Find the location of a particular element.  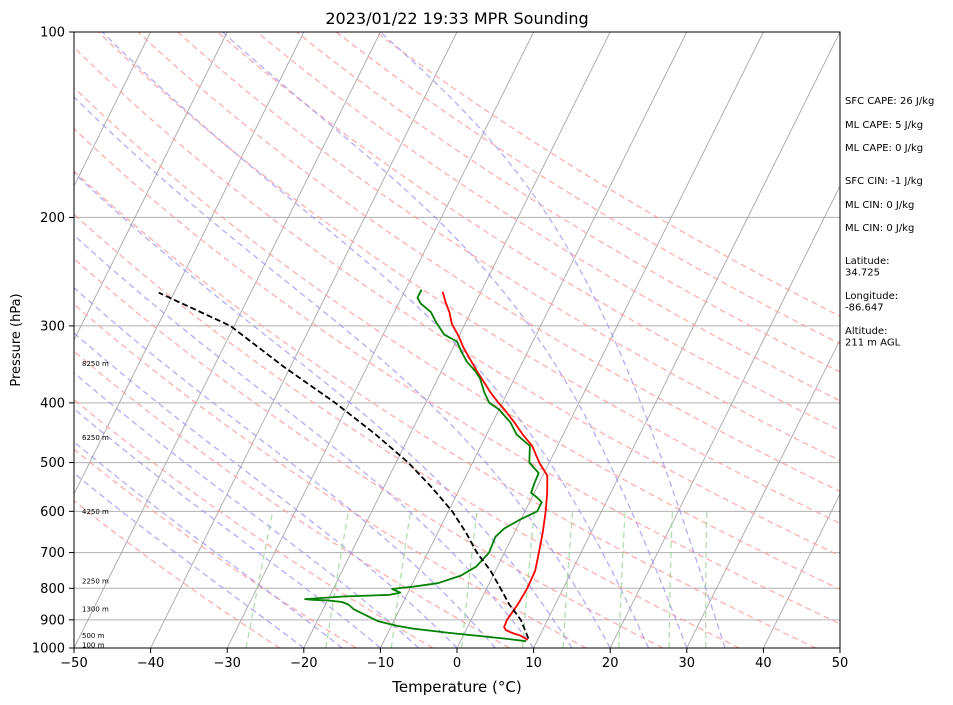

x-tick-label: −20 is located at coordinates (303, 663).